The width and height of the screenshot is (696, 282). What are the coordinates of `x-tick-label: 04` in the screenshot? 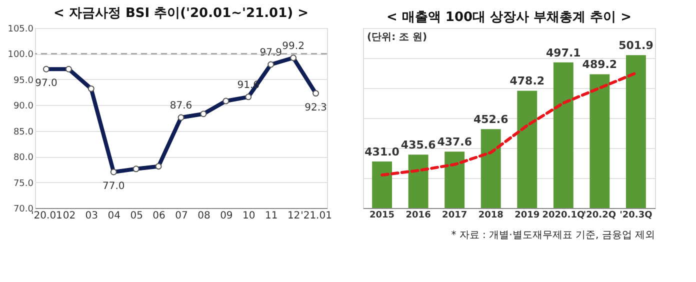 It's located at (114, 216).